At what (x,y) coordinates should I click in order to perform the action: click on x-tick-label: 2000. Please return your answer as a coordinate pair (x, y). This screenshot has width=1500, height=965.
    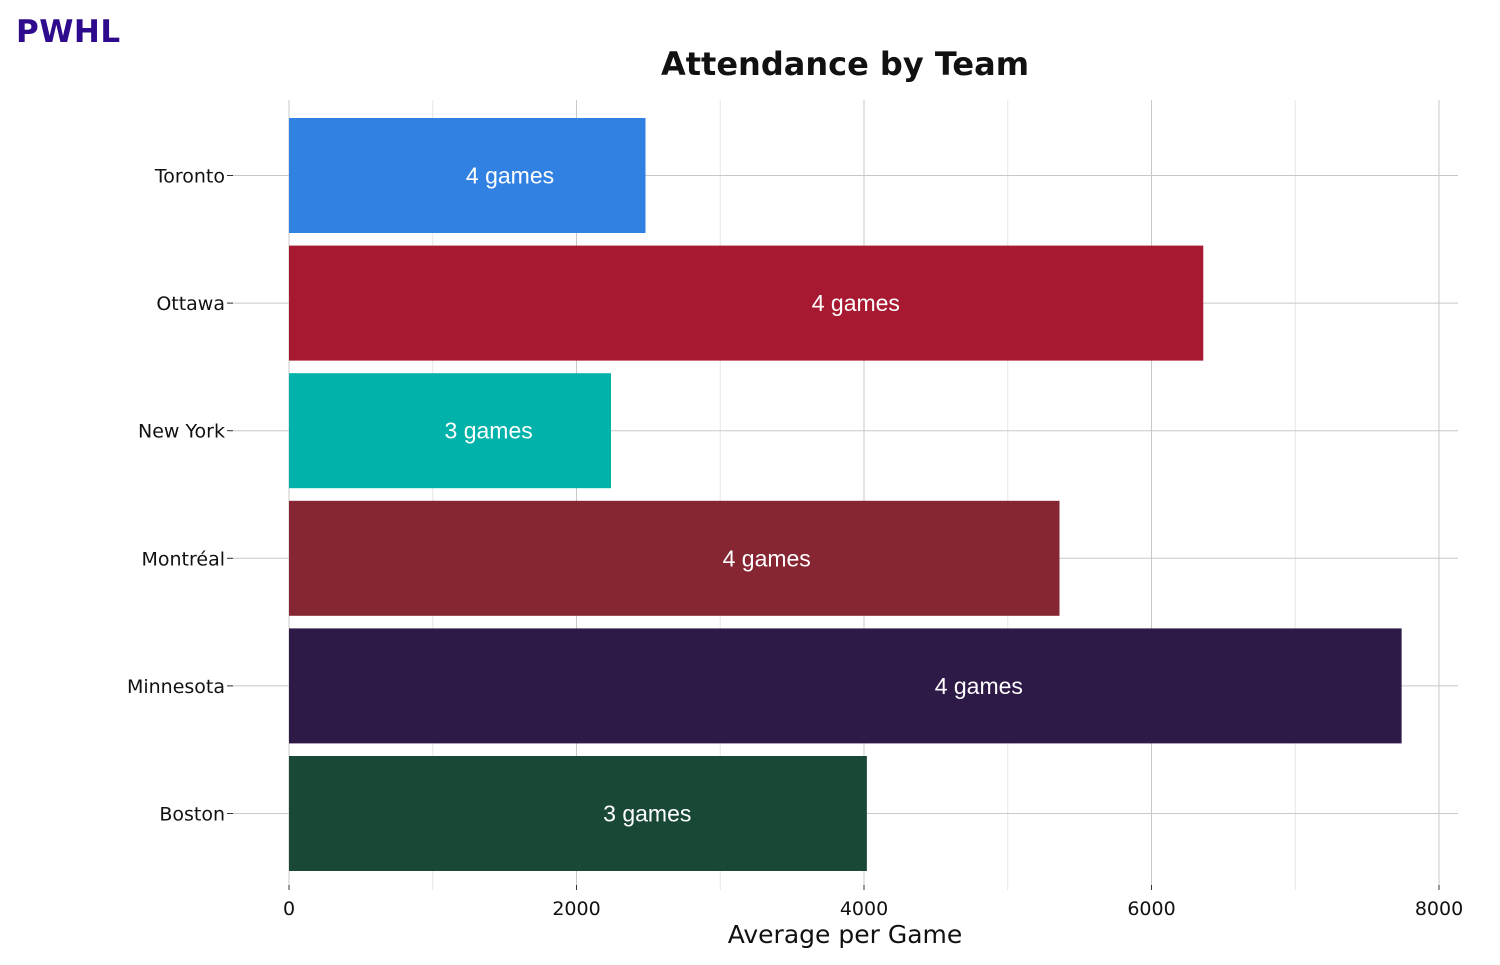
    Looking at the image, I should click on (576, 909).